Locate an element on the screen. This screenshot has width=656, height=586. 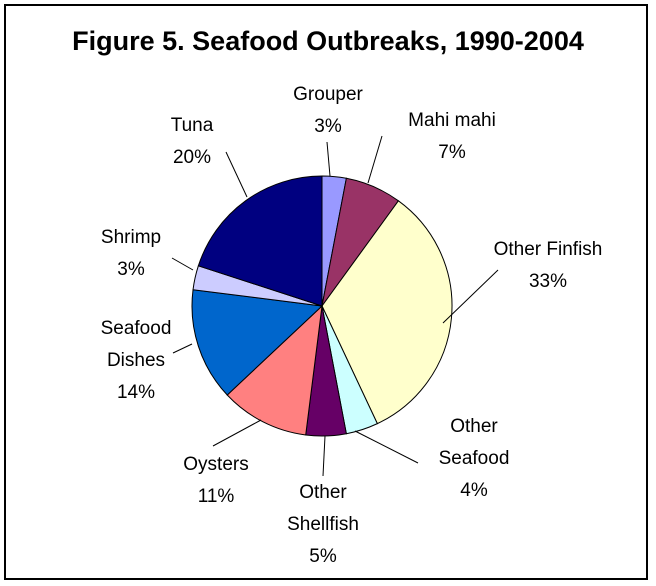
slice-label-seafood-dishes: Seafood Dishes 14% is located at coordinates (136, 360).